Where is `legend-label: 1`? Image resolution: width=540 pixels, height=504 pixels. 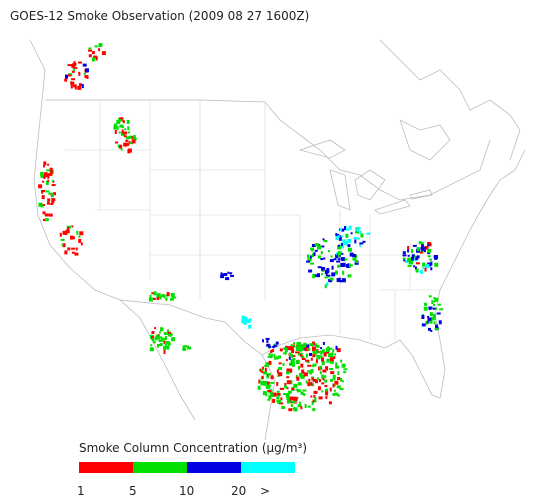
legend-label: 1 is located at coordinates (81, 491).